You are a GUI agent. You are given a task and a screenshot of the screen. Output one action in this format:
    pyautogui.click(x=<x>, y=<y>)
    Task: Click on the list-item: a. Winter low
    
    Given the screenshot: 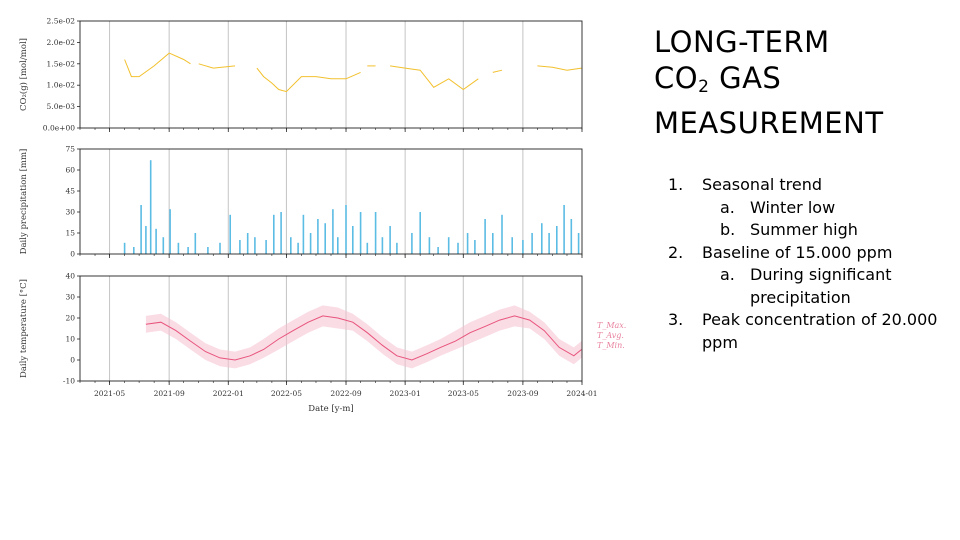 What is the action you would take?
    pyautogui.click(x=810, y=208)
    